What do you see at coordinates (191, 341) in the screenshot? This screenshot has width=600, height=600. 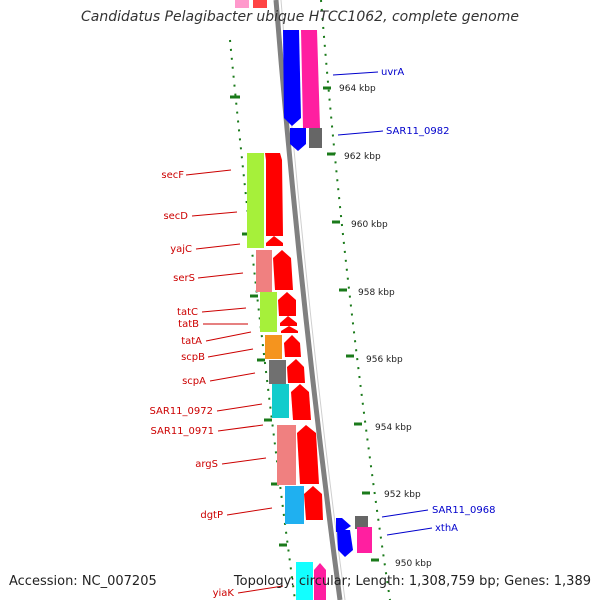 I see `gene-label-tatA: tatA` at bounding box center [191, 341].